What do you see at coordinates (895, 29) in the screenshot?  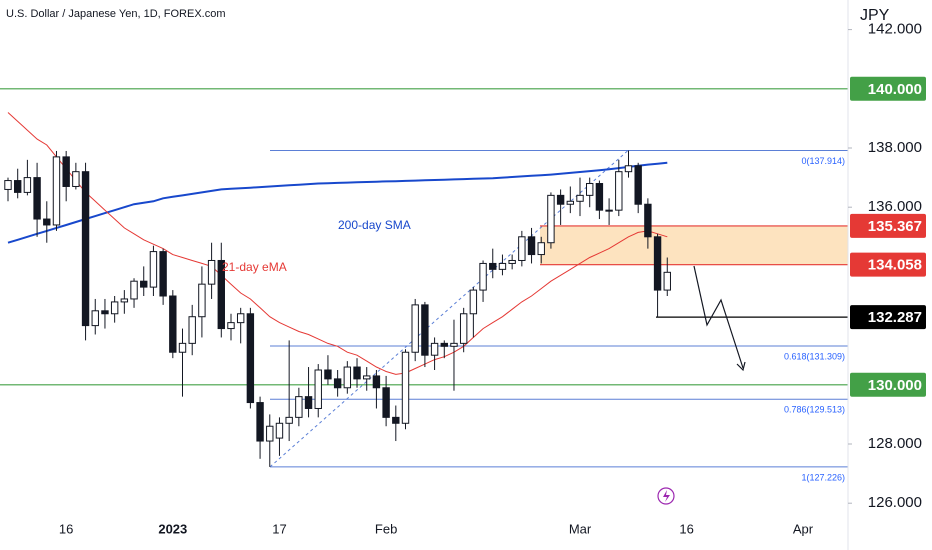 I see `y-tick-label: 142.000` at bounding box center [895, 29].